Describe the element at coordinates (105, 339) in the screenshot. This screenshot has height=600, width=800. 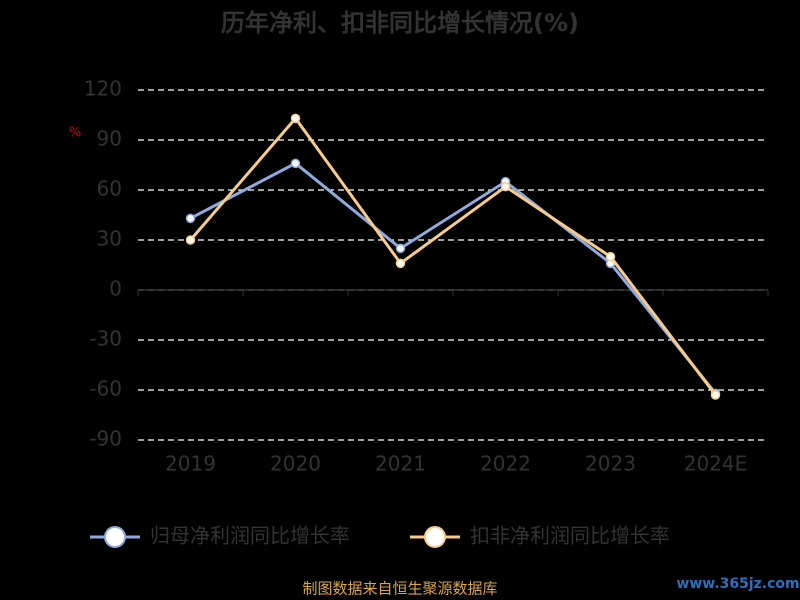
I see `y-tick-label: -30` at that location.